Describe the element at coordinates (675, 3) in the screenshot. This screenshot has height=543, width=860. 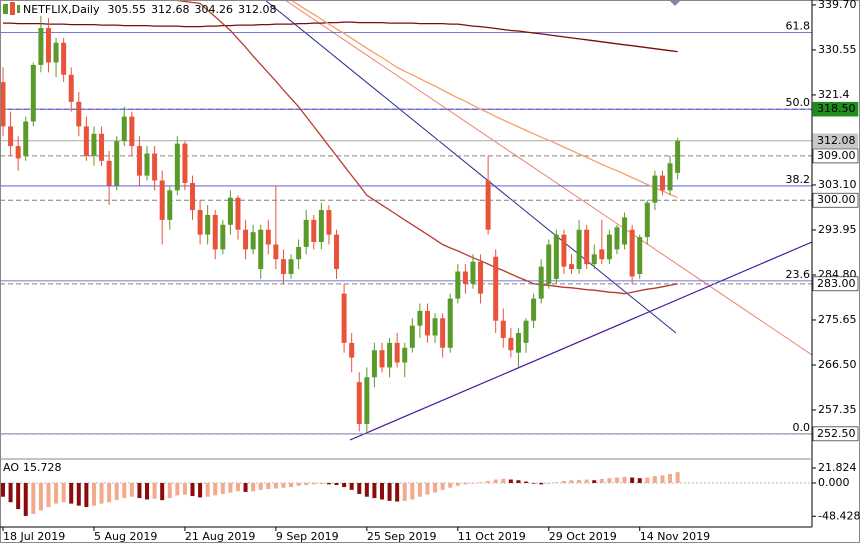
I see `shift-marker` at that location.